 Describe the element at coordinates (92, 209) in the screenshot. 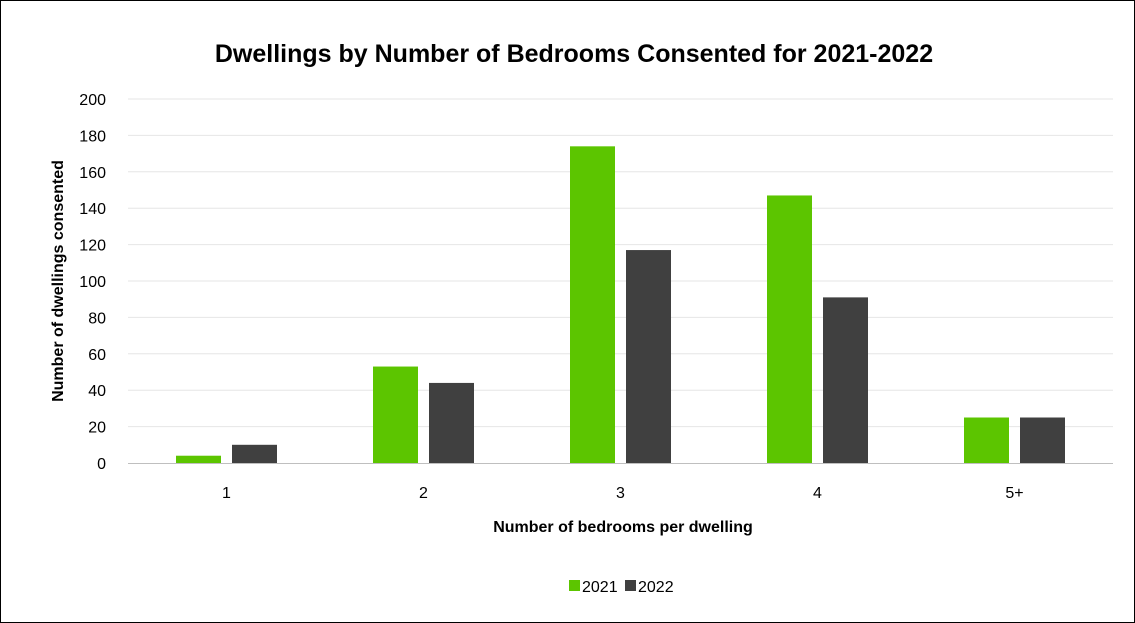

I see `y-tick-label: 140` at that location.